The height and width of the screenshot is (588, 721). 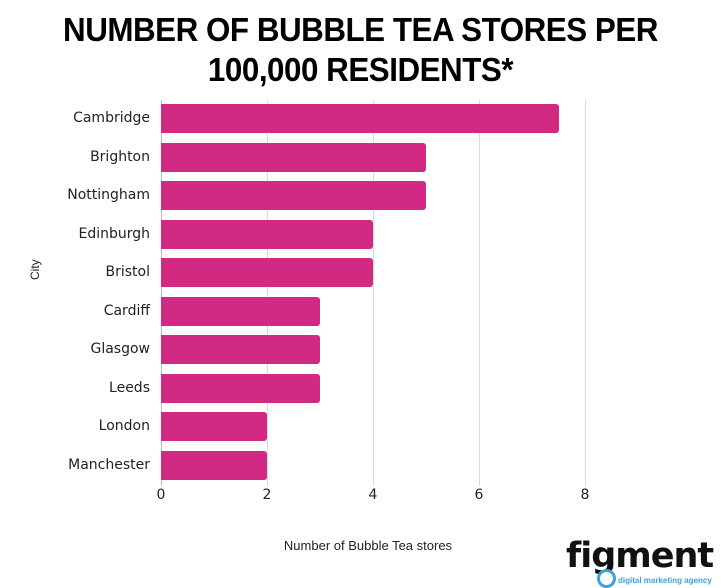 I want to click on y-tick-label: Edinburgh, so click(x=114, y=233).